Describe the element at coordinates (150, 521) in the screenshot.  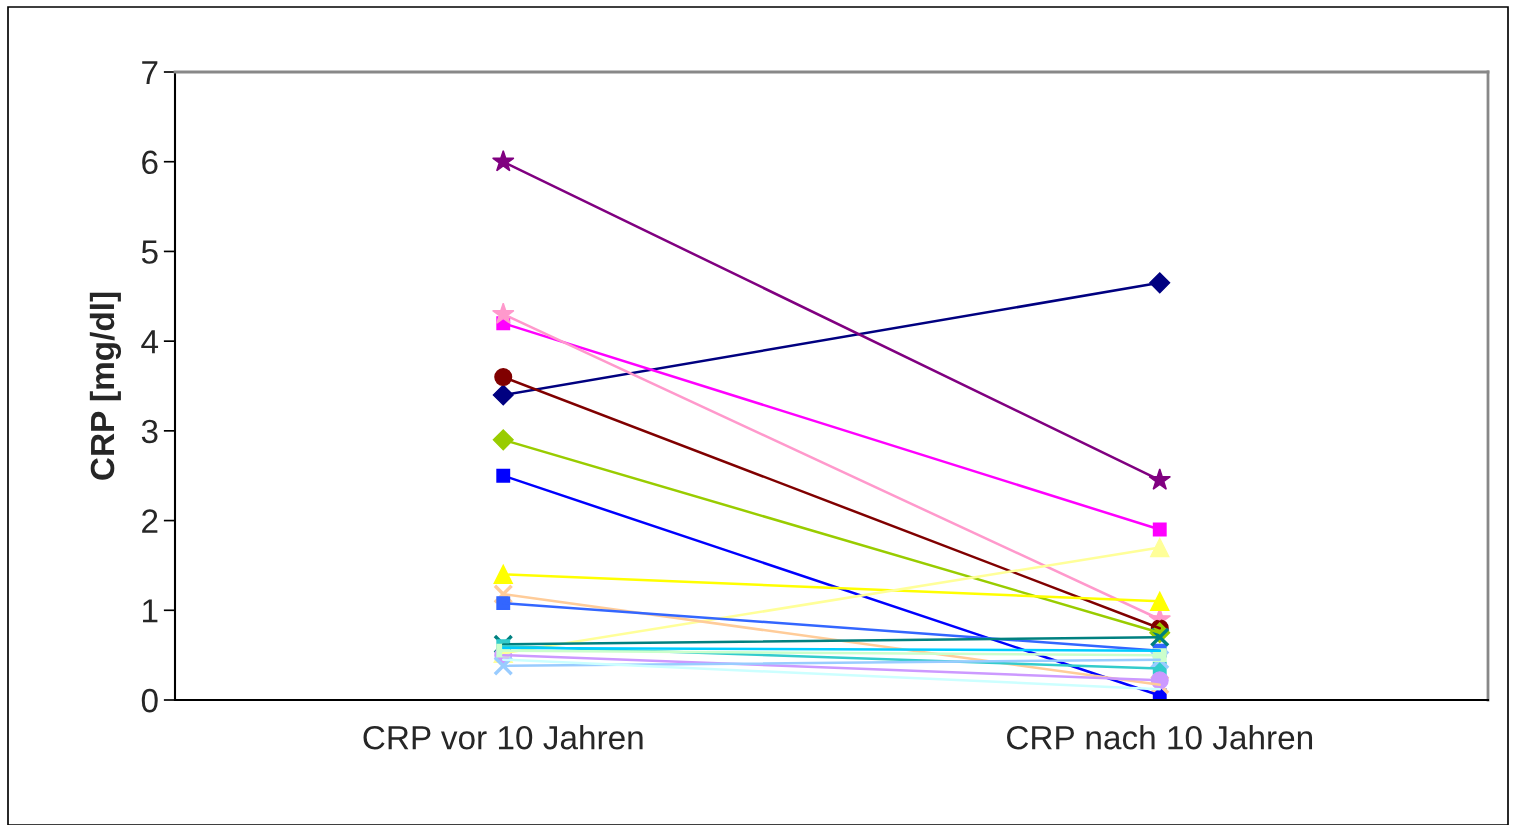
I see `y-tick-label: 2` at that location.